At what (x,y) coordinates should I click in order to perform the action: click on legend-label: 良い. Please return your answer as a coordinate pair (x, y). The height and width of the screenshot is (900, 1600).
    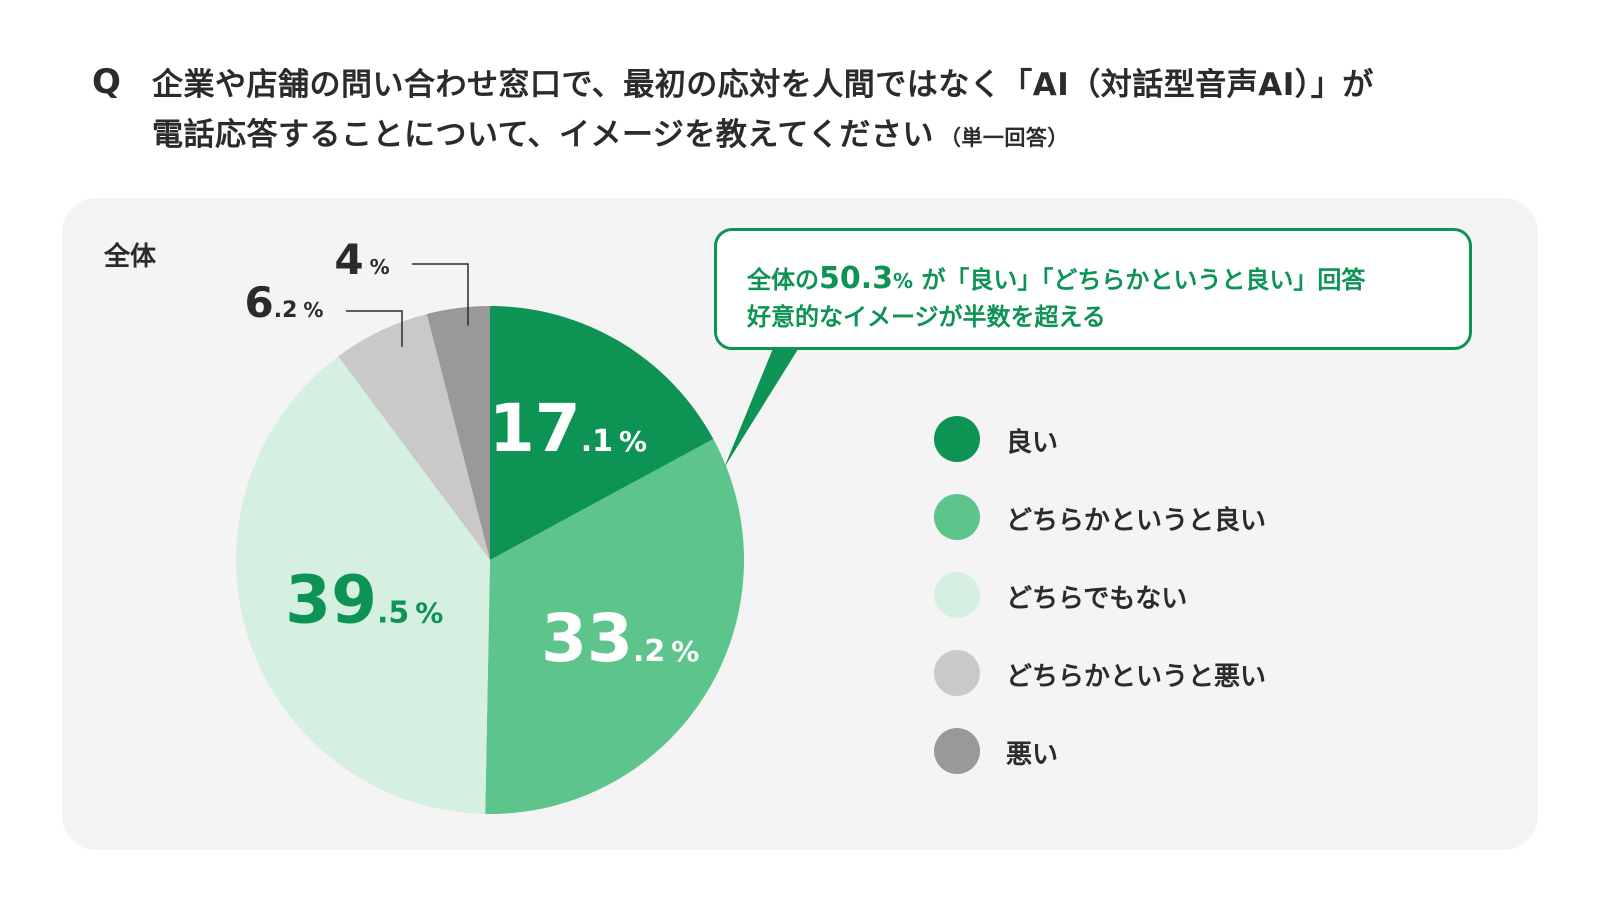
    Looking at the image, I should click on (1032, 443).